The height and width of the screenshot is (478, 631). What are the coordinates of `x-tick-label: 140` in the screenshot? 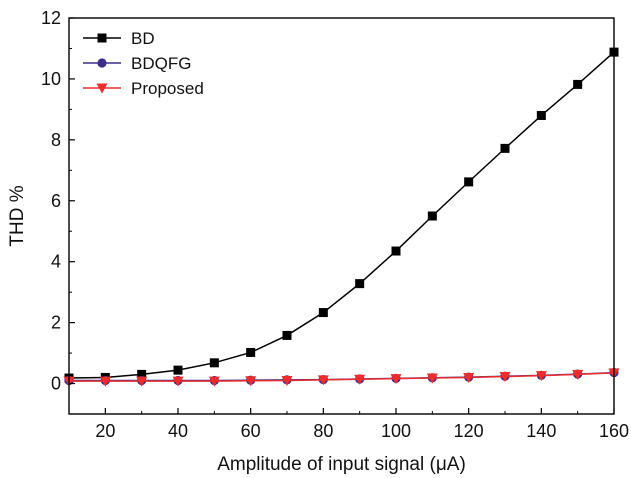 It's located at (541, 431).